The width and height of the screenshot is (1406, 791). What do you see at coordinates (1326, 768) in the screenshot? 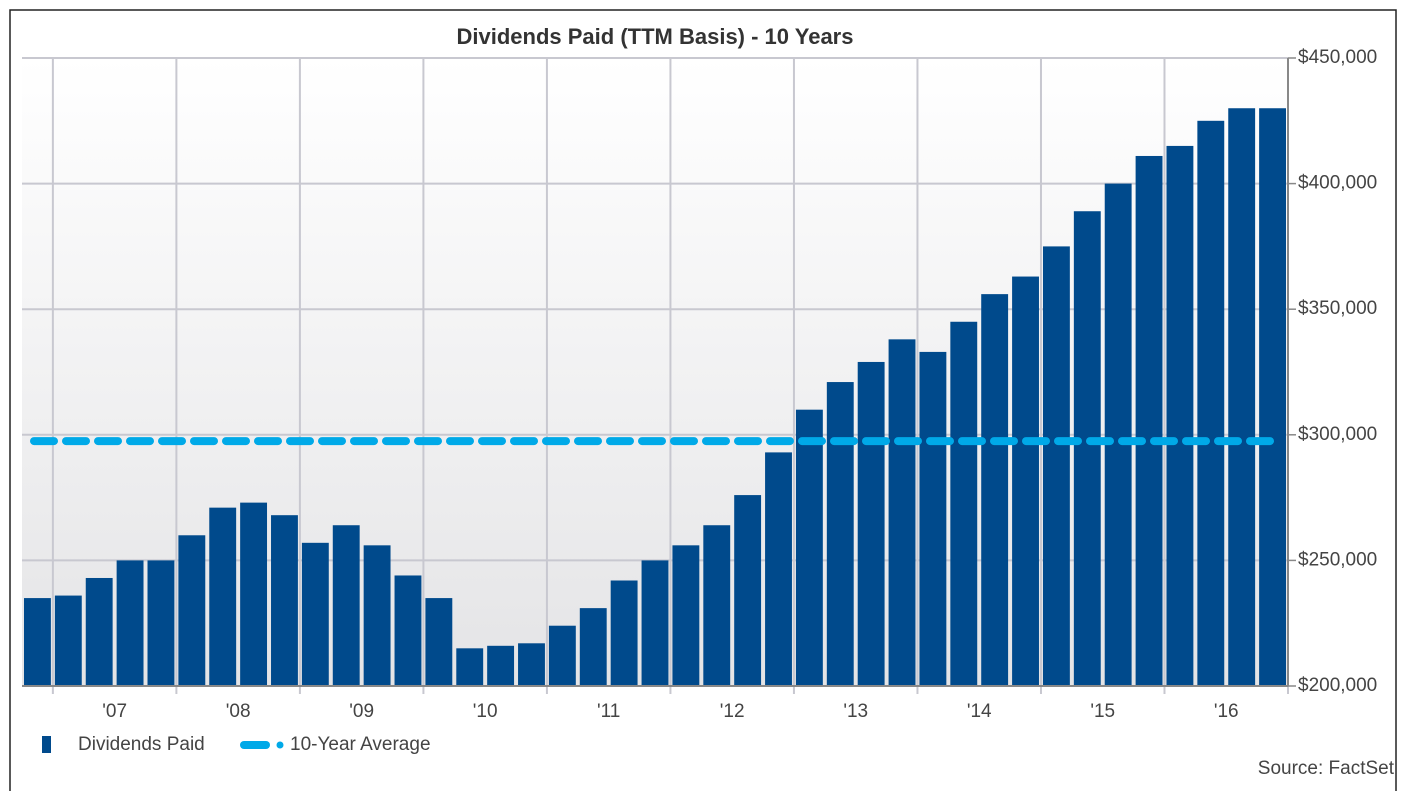
I see `source: Source: FactSet` at bounding box center [1326, 768].